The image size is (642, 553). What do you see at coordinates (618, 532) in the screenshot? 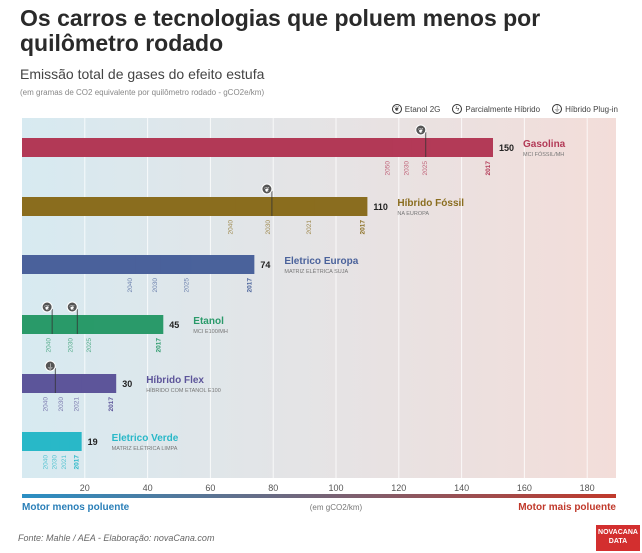
I see `logo-line: NOVACANA` at bounding box center [618, 532].